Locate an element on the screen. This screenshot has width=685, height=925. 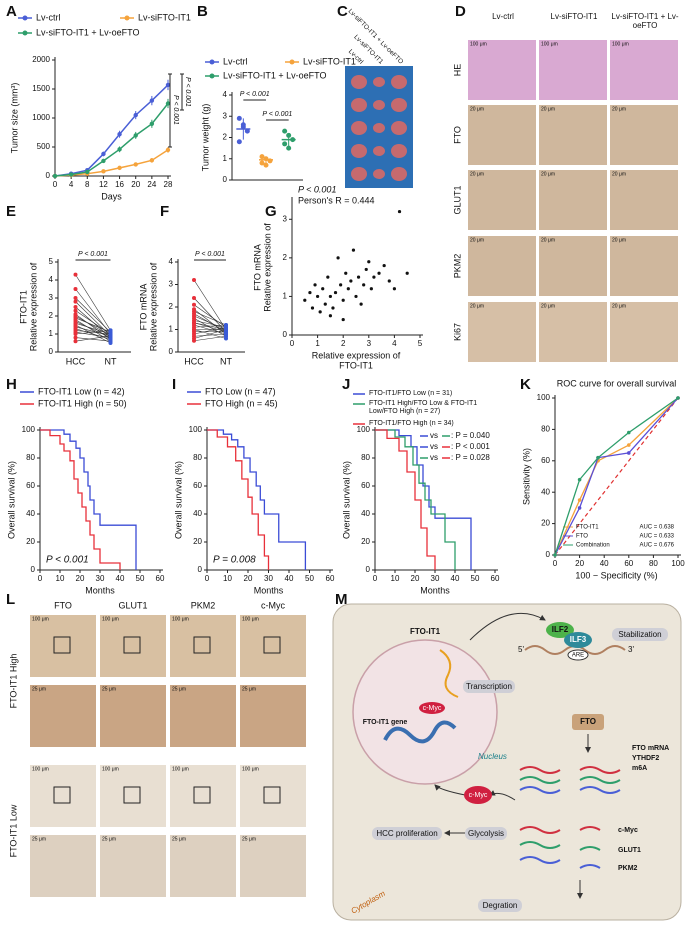
annotation: : P = 0.040 is located at coordinates (470, 435).